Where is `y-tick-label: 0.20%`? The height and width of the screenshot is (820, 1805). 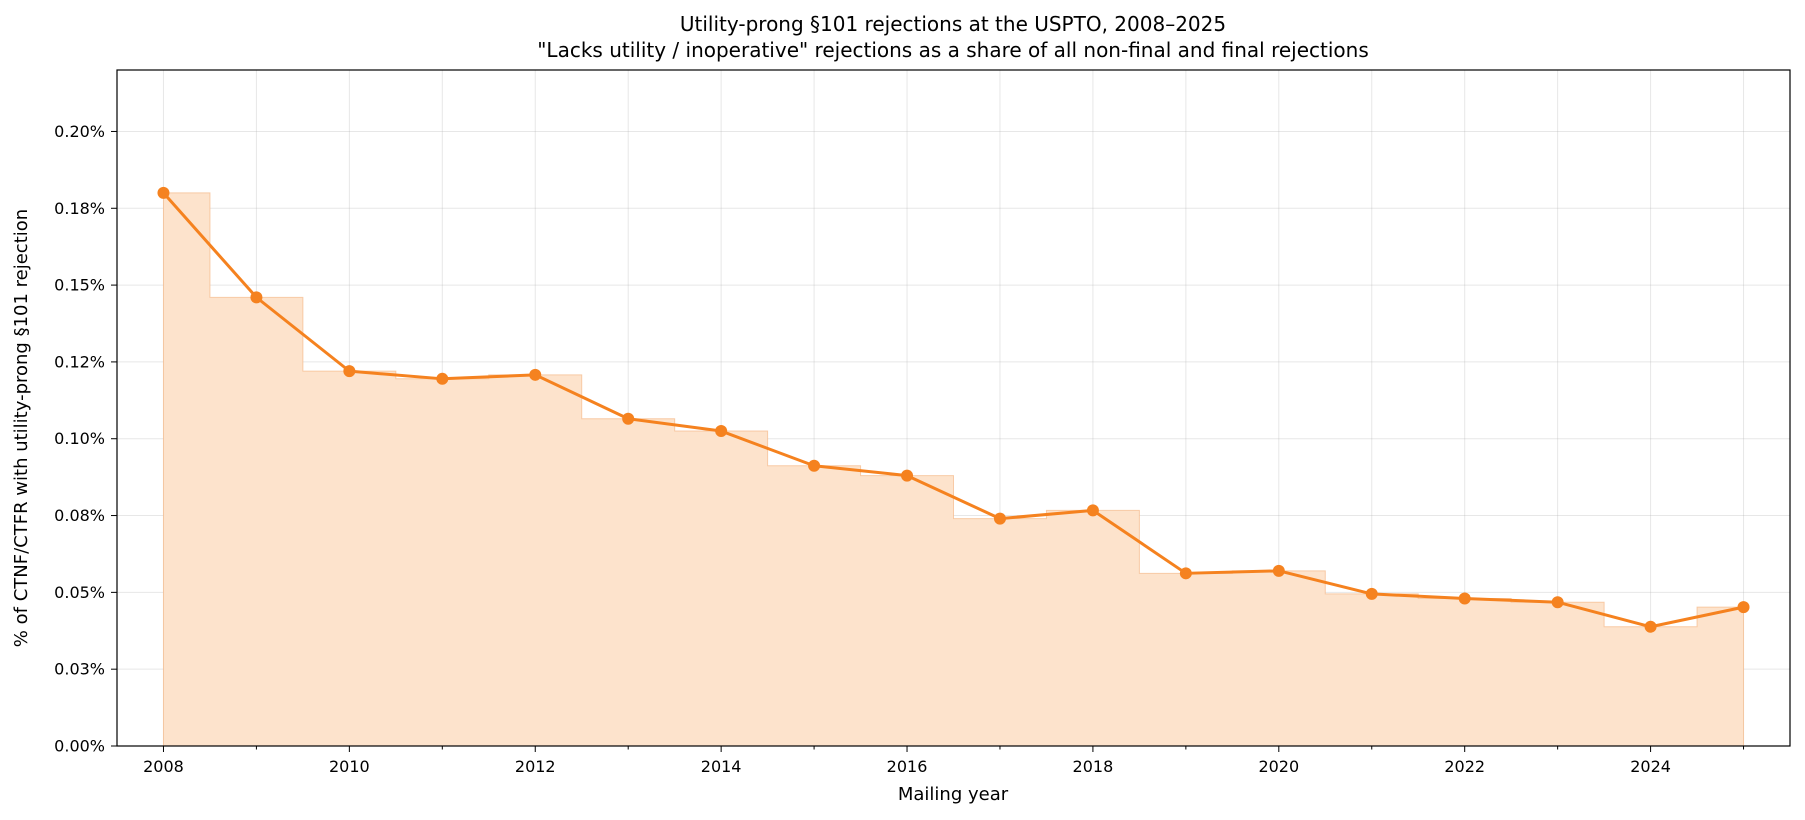
y-tick-label: 0.20% is located at coordinates (79, 131).